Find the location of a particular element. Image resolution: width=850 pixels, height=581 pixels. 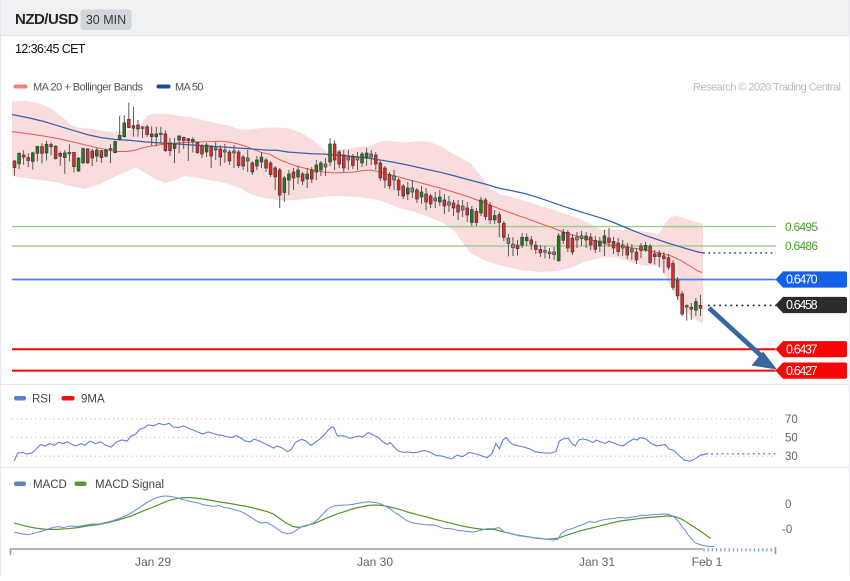

svg-text: 30 is located at coordinates (791, 457).